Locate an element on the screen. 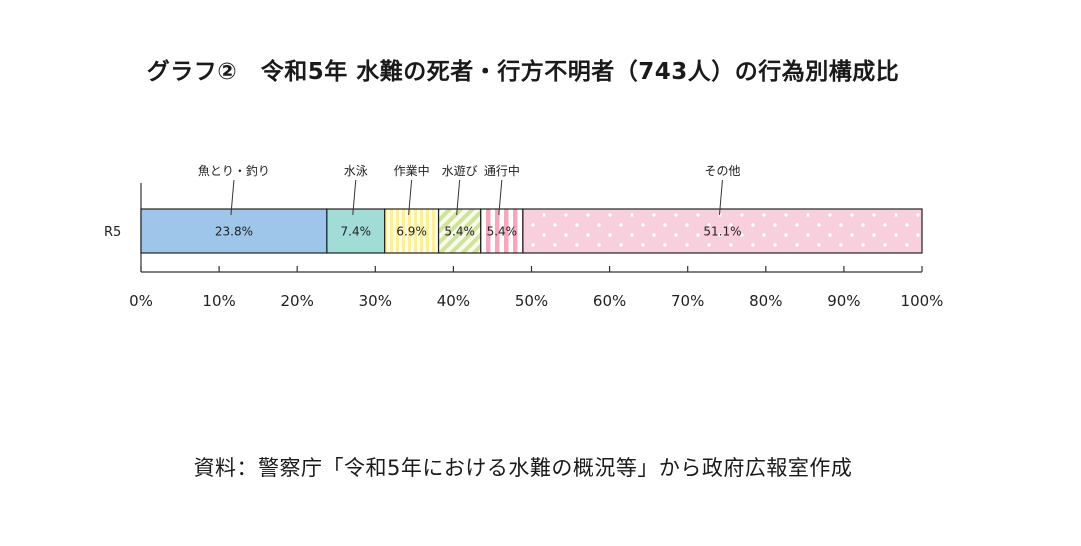 The image size is (1081, 546). x-tick-label: 90% is located at coordinates (843, 301).